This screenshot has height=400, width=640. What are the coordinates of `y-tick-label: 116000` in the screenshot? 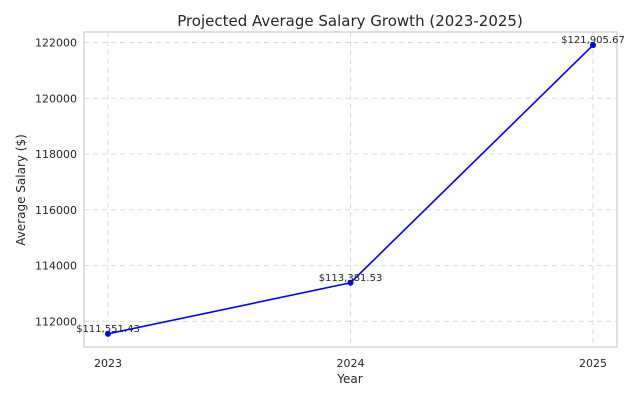 It's located at (56, 210).